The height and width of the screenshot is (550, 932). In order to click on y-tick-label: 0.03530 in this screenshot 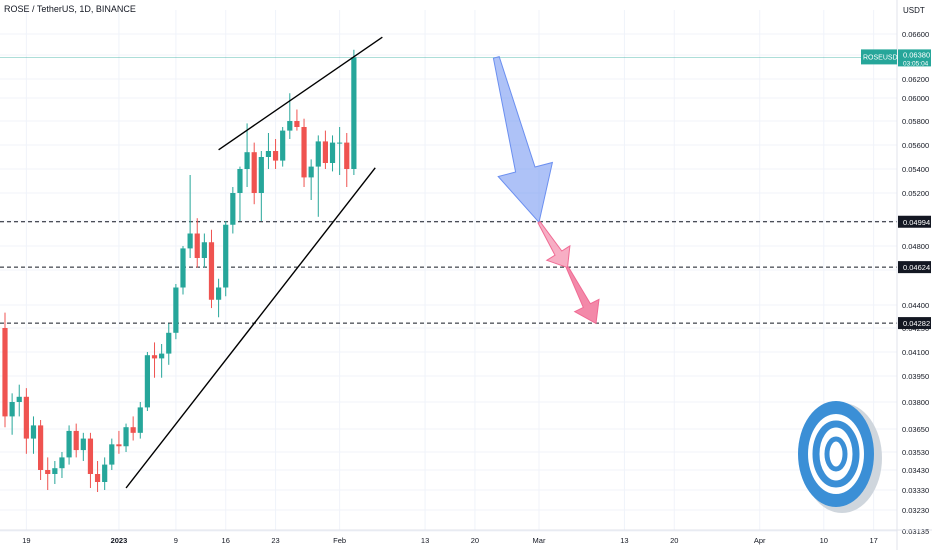, I will do `click(915, 452)`.